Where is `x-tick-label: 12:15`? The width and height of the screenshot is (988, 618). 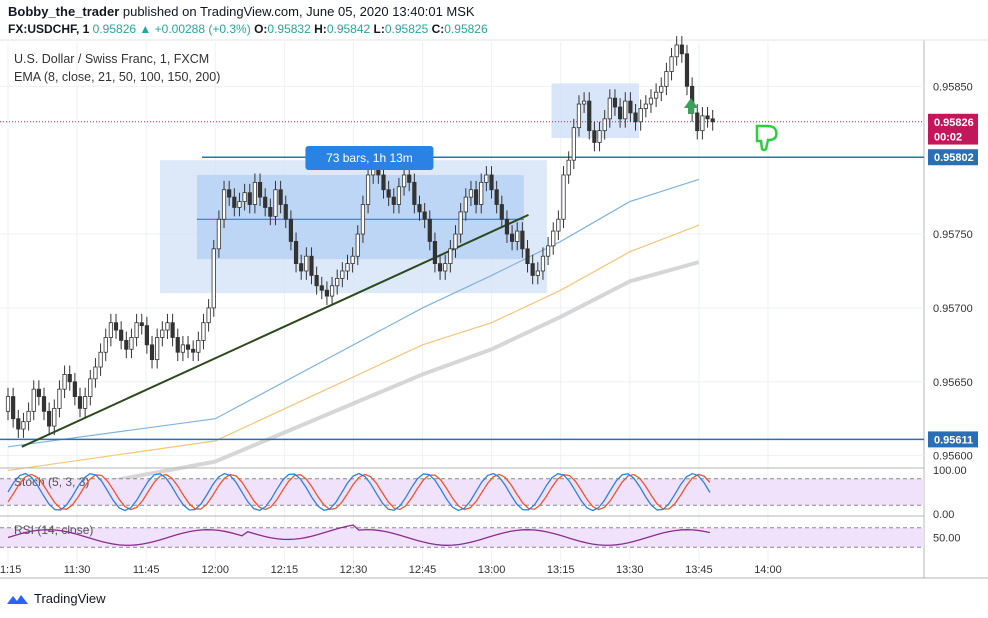
x-tick-label: 12:15 is located at coordinates (285, 570).